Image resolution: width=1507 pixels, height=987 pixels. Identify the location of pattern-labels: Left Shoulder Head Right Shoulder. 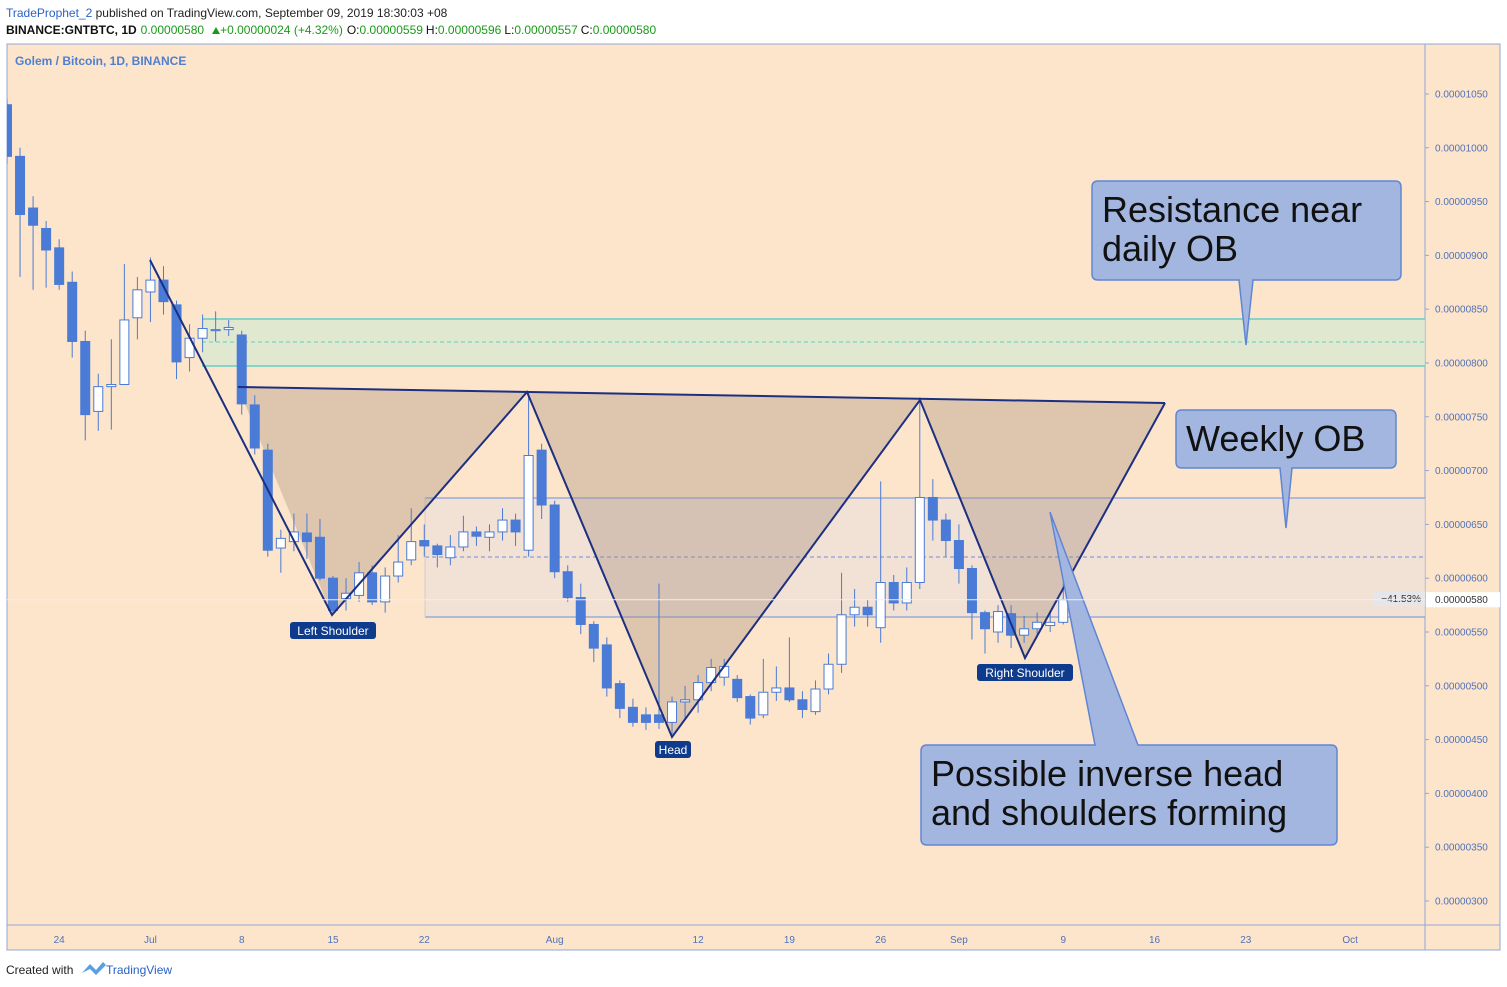
(681, 690).